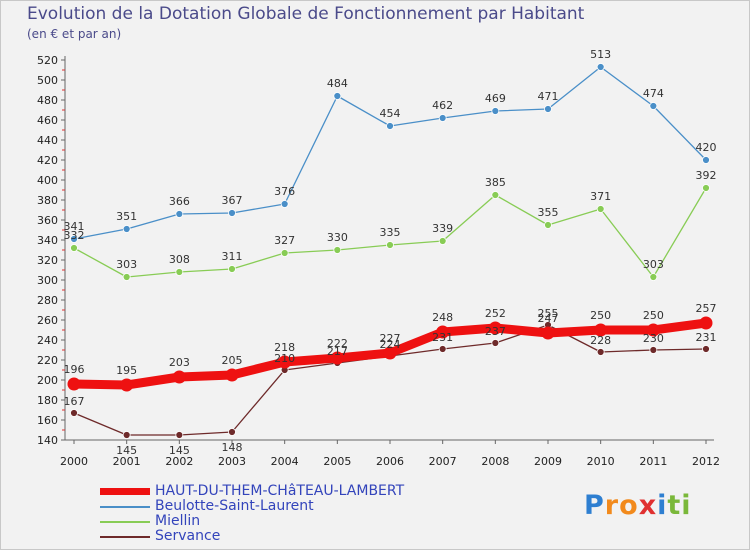 This screenshot has height=550, width=750. I want to click on y-tick-label: 160, so click(47, 420).